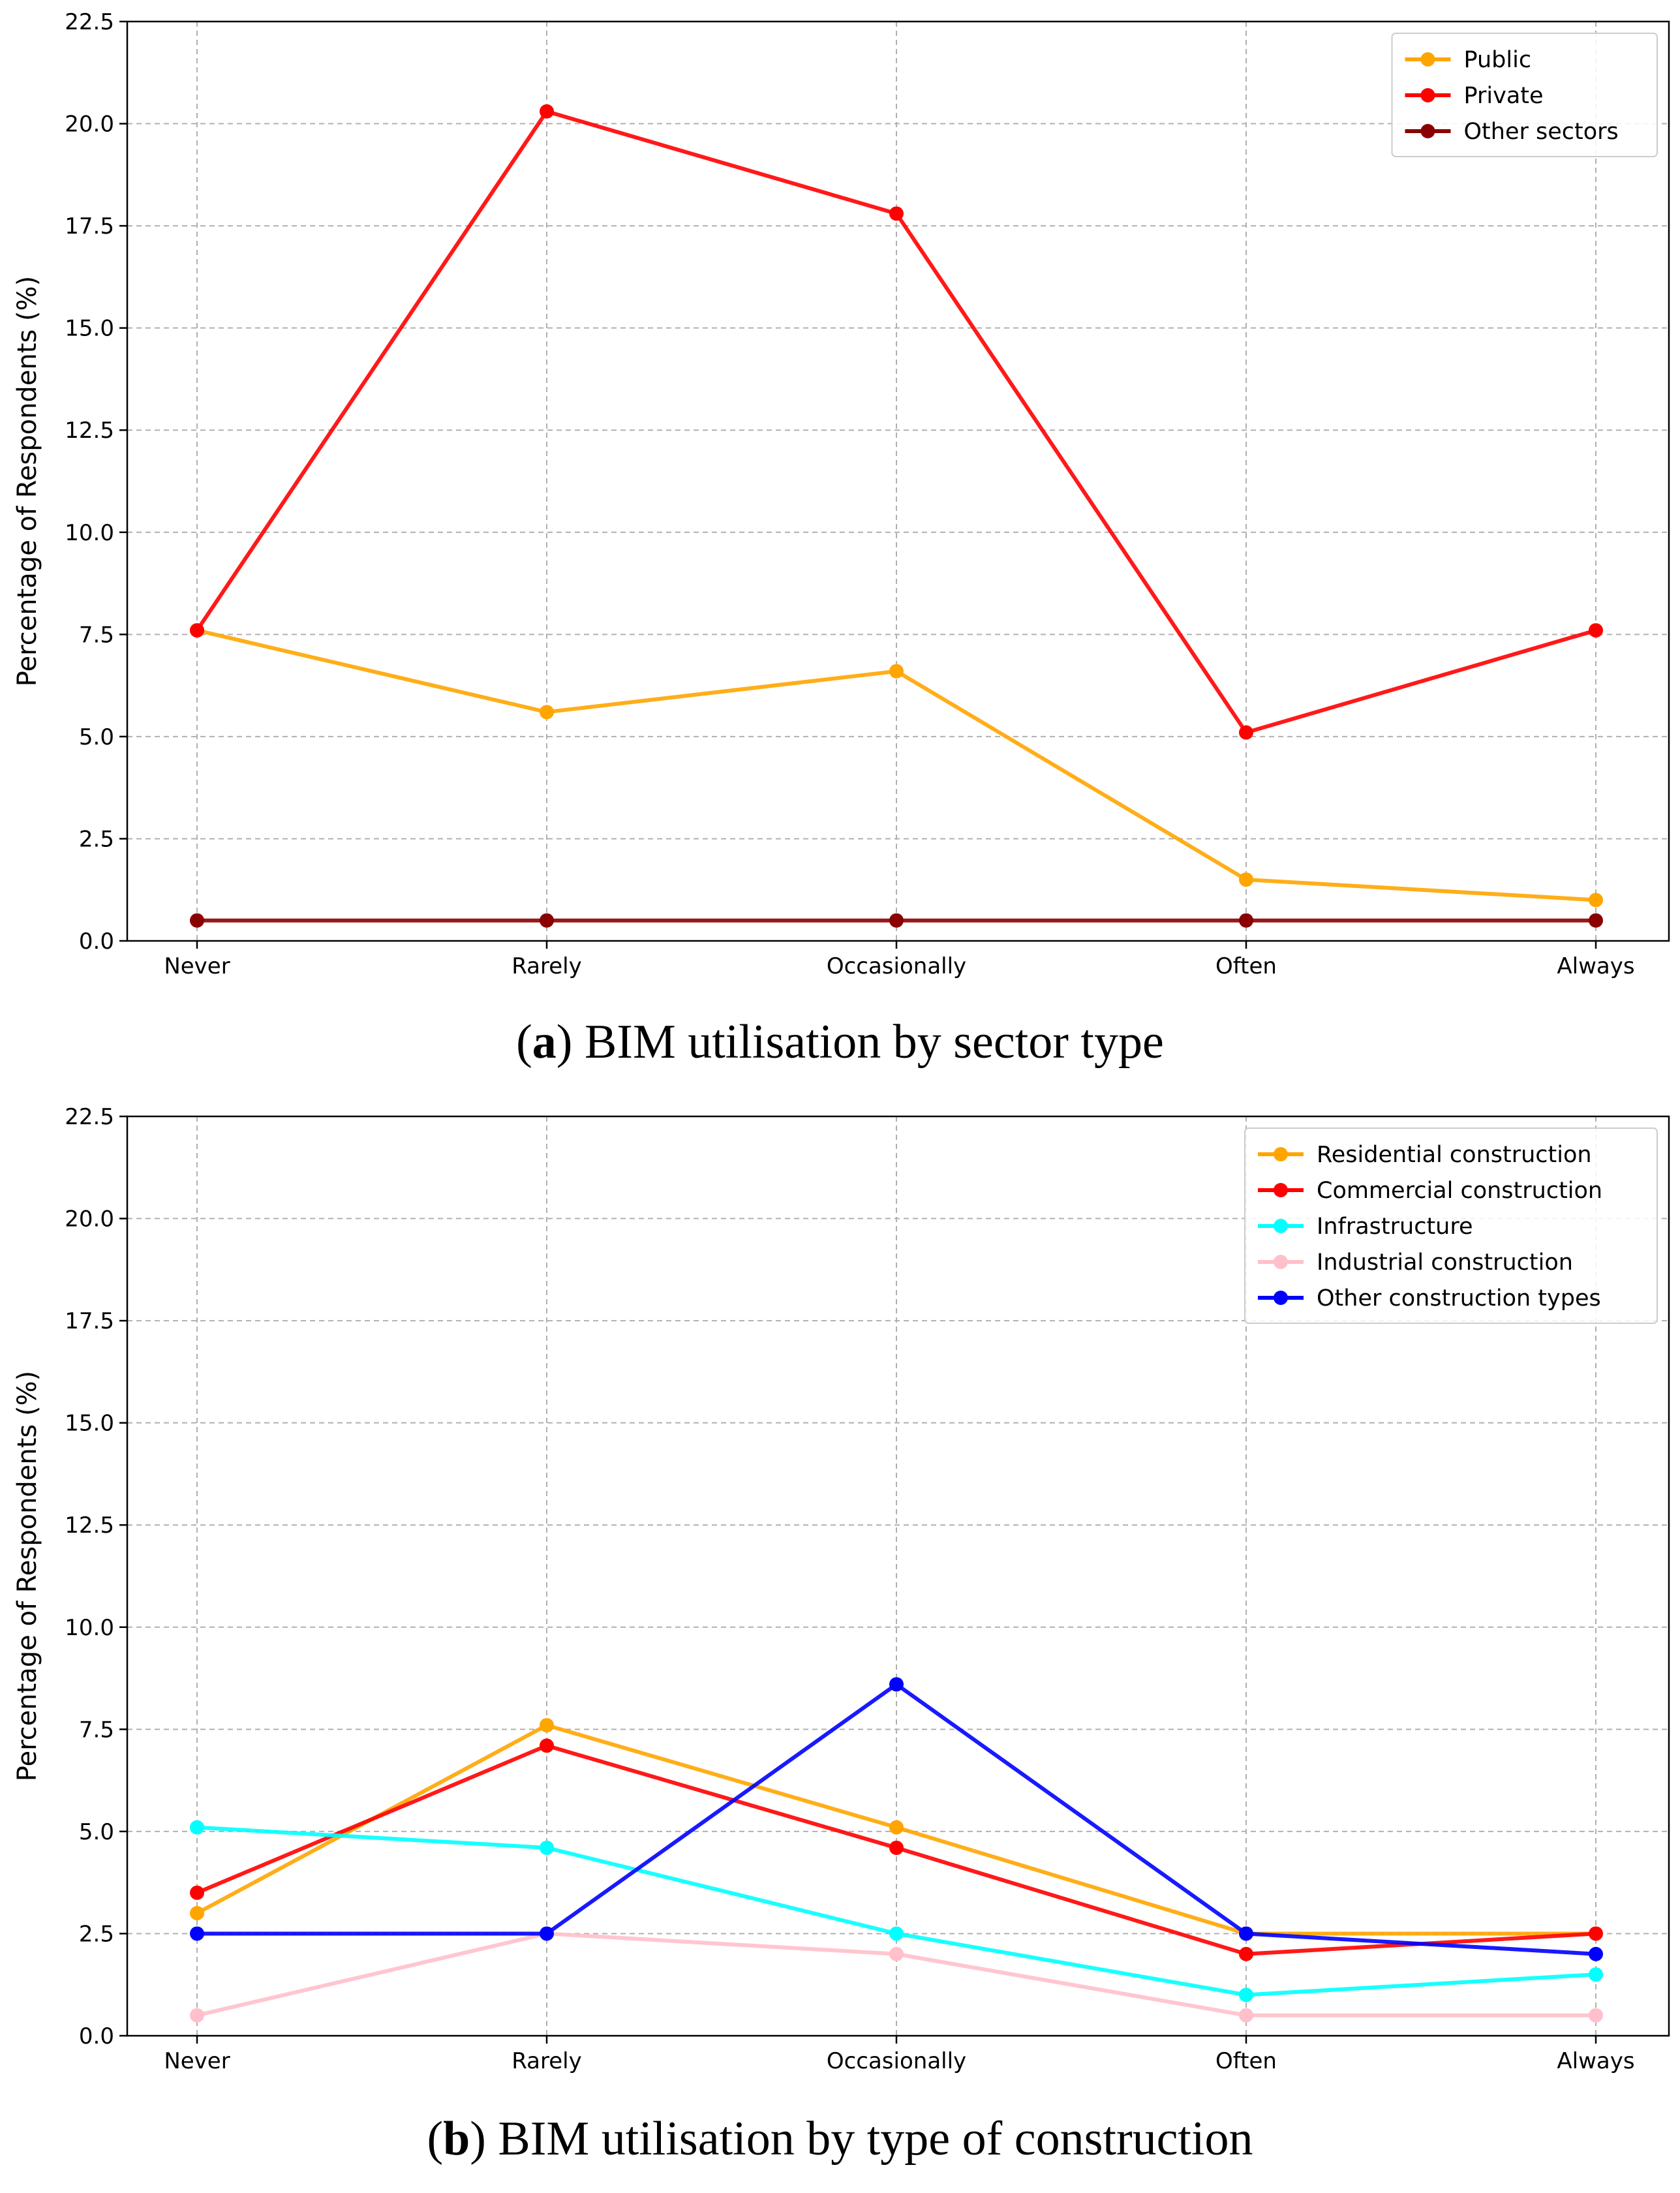 The image size is (1680, 2193). I want to click on legend-label: Commercial construction, so click(1459, 1191).